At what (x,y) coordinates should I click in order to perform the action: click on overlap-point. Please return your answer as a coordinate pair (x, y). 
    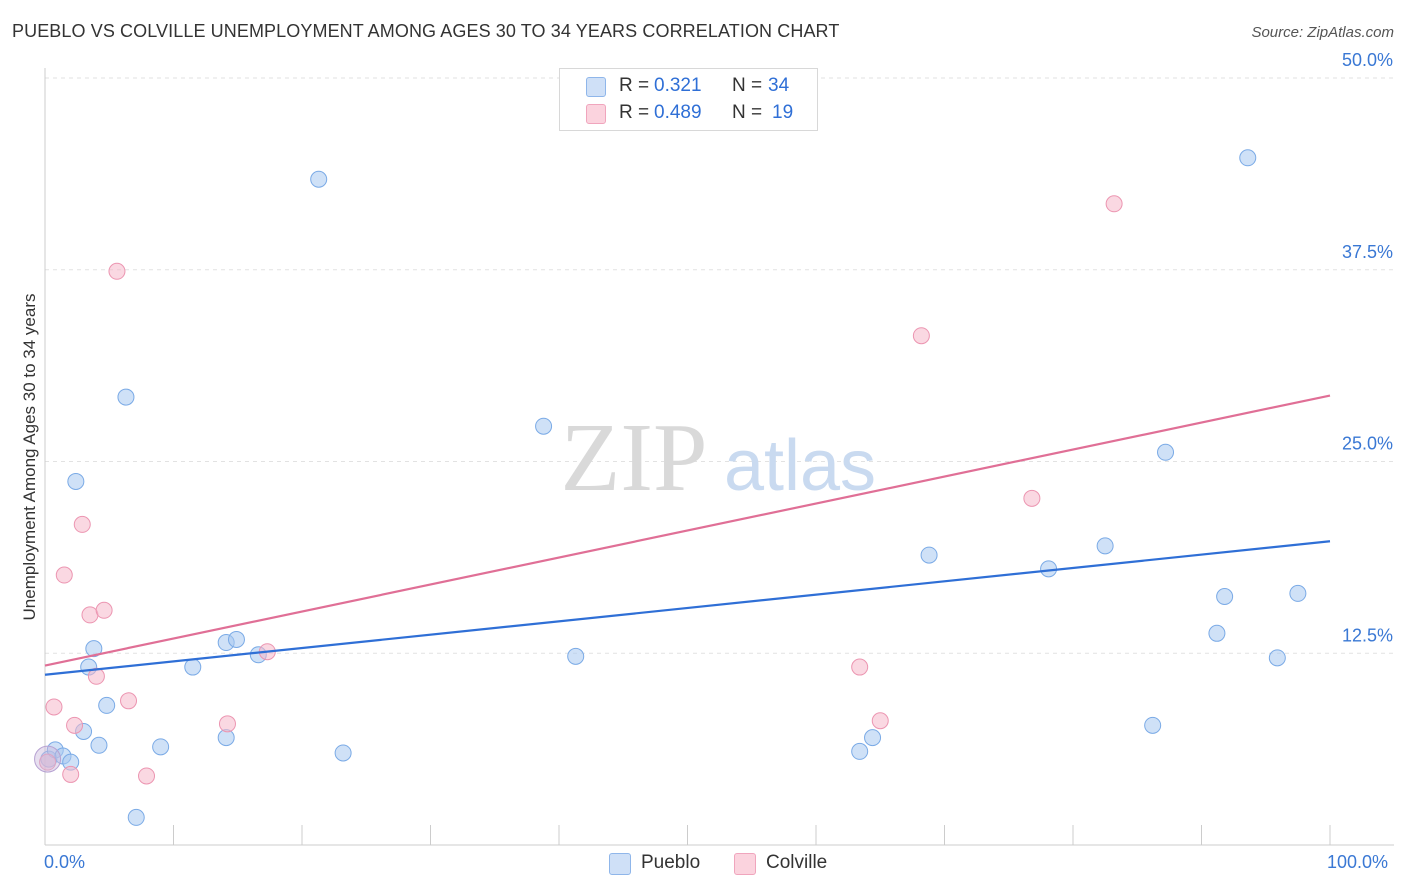
    Looking at the image, I should click on (48, 759).